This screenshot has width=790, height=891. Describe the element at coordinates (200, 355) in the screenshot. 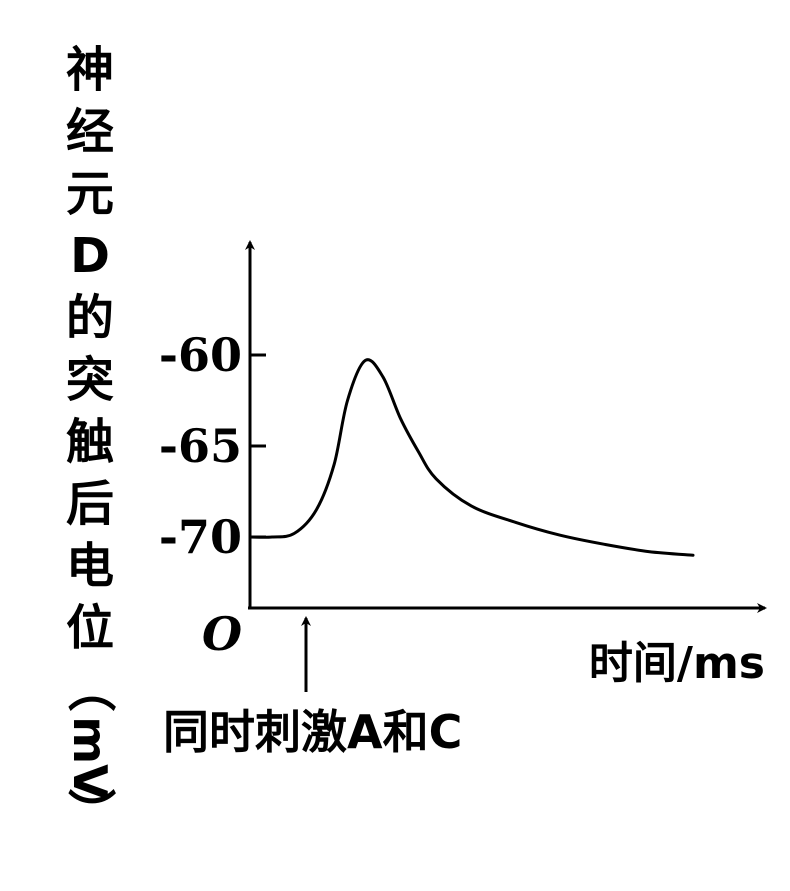

I see `y-tick-label: -60` at that location.